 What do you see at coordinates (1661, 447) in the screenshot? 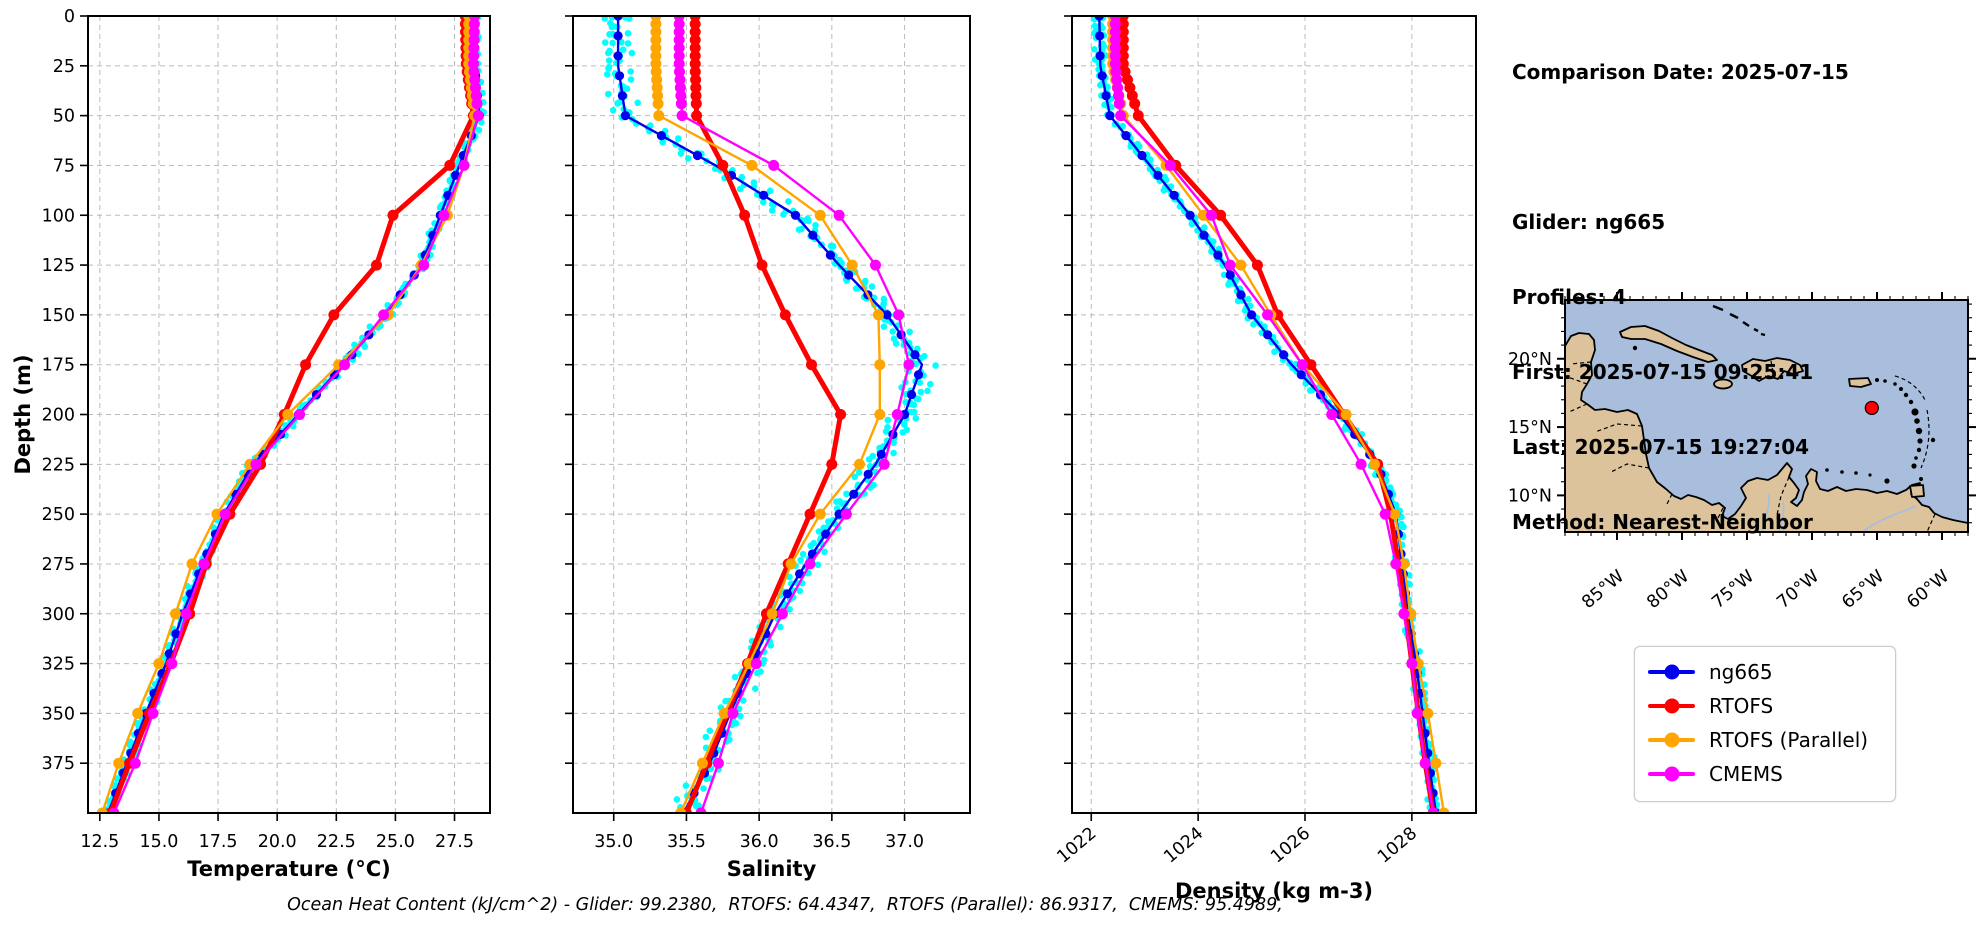
I see `last-profile-time-text: Last: 2025-07-15 19:27:04` at bounding box center [1661, 447].